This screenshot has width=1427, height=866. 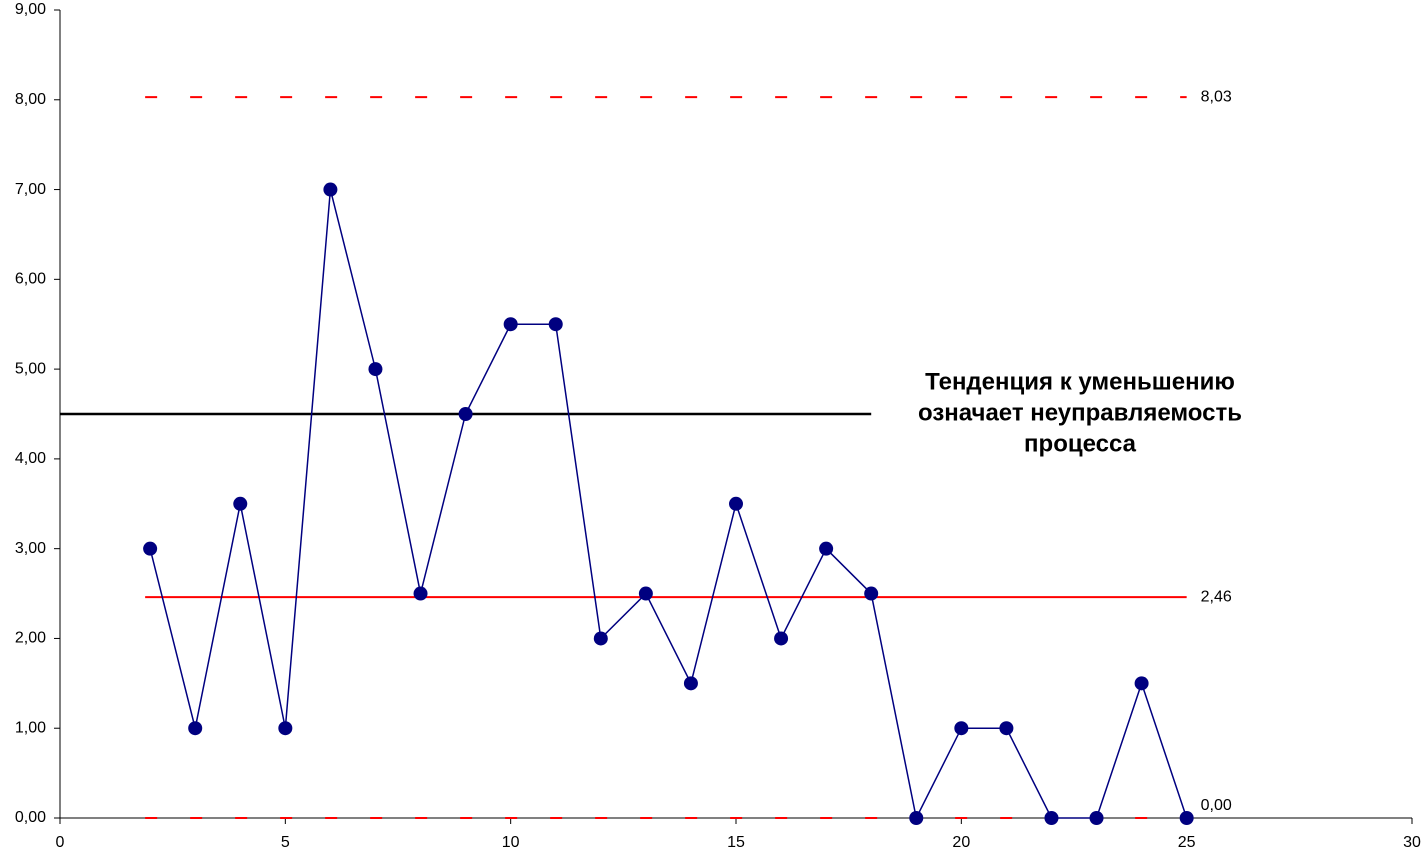 What do you see at coordinates (285, 842) in the screenshot?
I see `x-tick-label: 5` at bounding box center [285, 842].